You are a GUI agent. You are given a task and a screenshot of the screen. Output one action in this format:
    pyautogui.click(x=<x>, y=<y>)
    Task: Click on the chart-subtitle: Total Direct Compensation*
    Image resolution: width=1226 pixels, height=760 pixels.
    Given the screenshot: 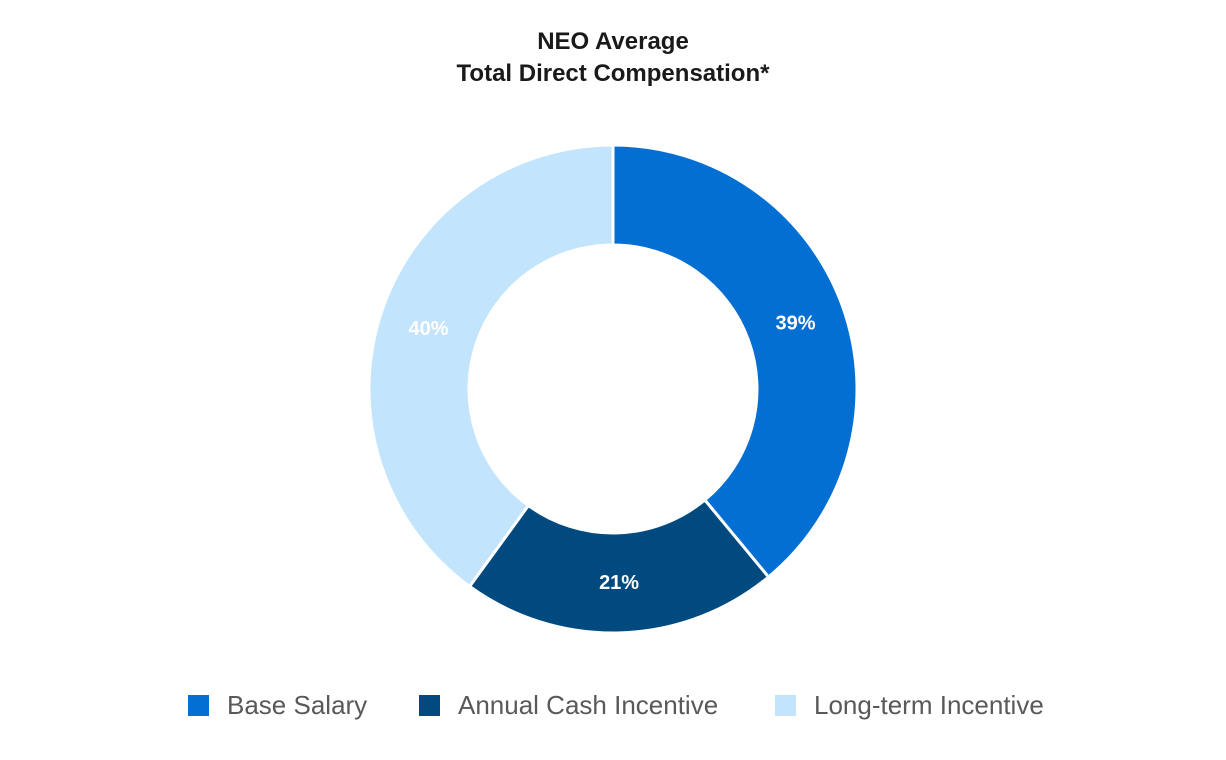 What is the action you would take?
    pyautogui.click(x=613, y=73)
    